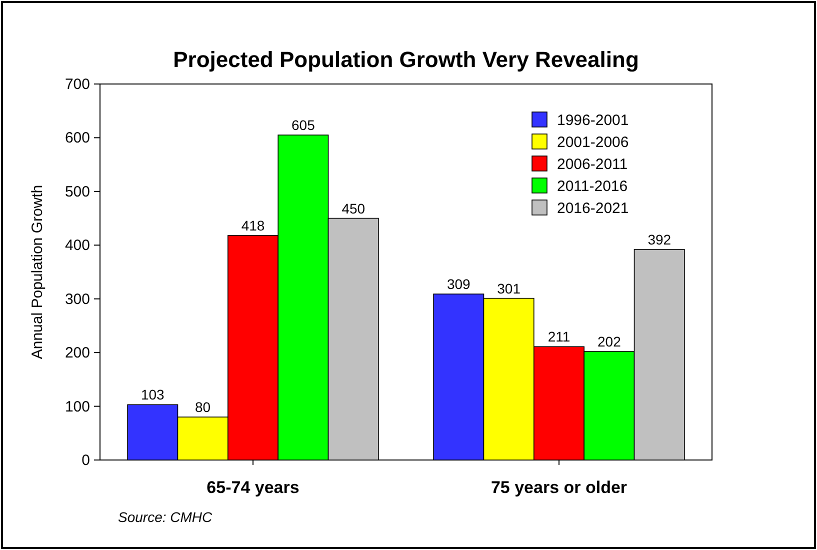  Describe the element at coordinates (559, 336) in the screenshot. I see `data-label: 211` at that location.